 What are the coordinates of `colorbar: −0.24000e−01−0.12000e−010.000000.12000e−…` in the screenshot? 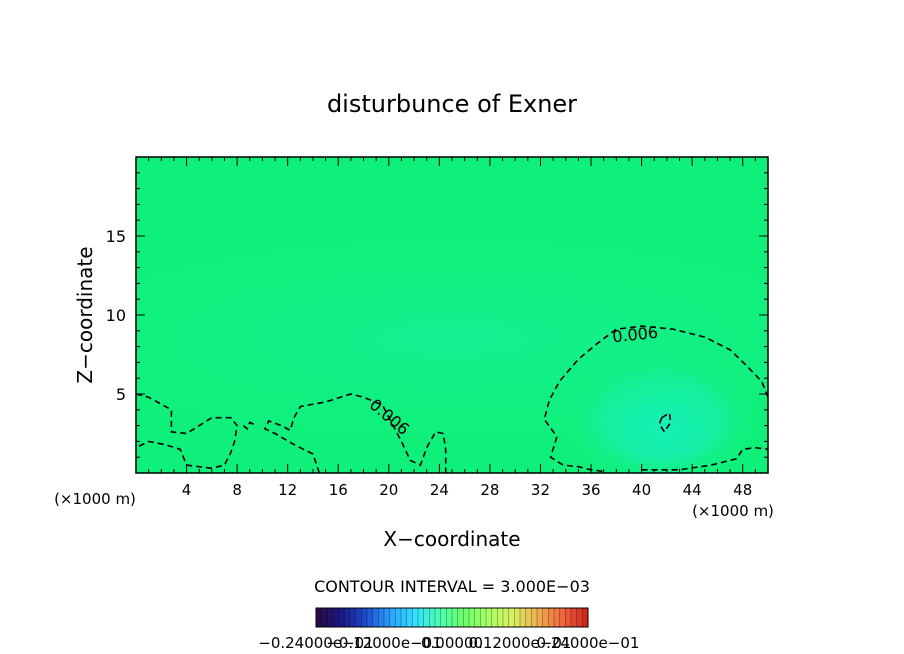 It's located at (449, 629).